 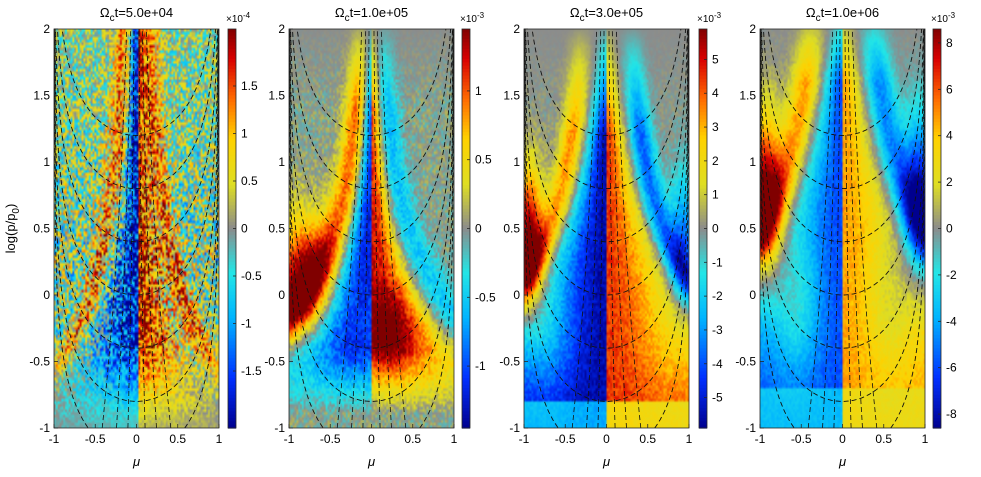 What do you see at coordinates (949, 89) in the screenshot?
I see `colorbar-tick-label: 6` at bounding box center [949, 89].